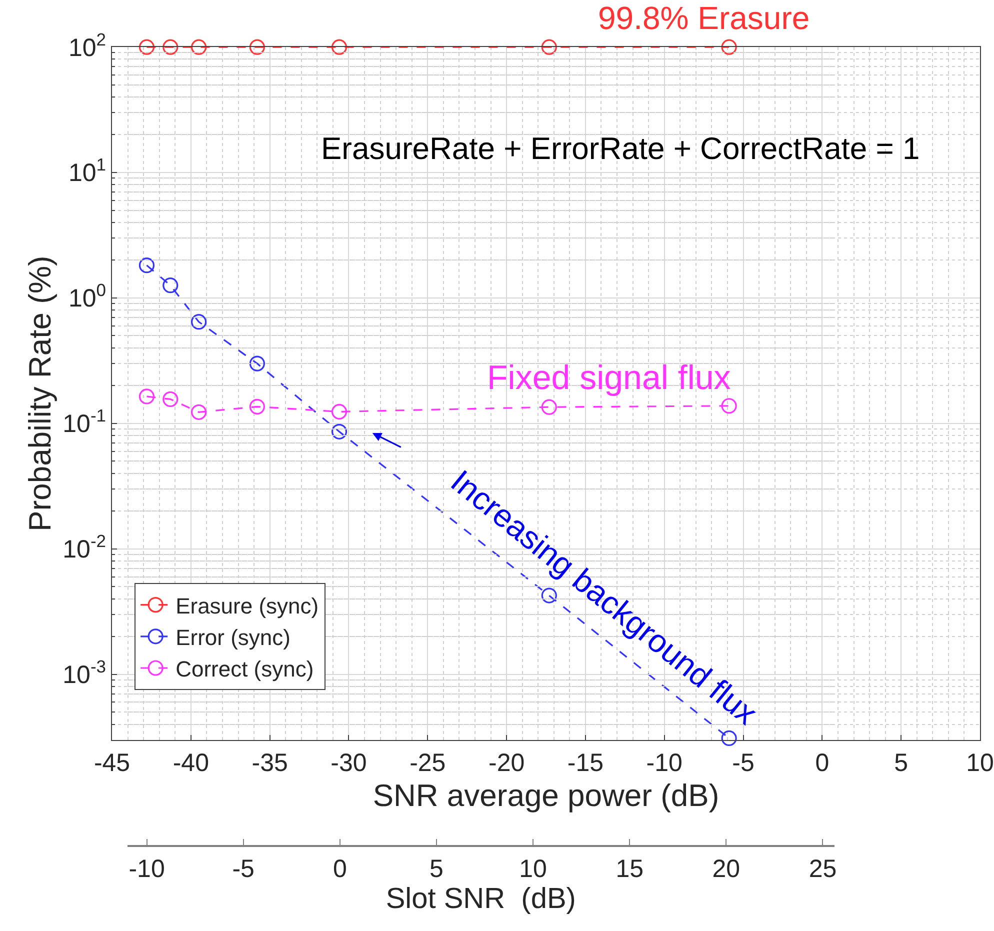 Image resolution: width=994 pixels, height=931 pixels. What do you see at coordinates (620, 148) in the screenshot?
I see `annotation: ErasureRate + ErrorRate + CorrectRate = 1` at bounding box center [620, 148].